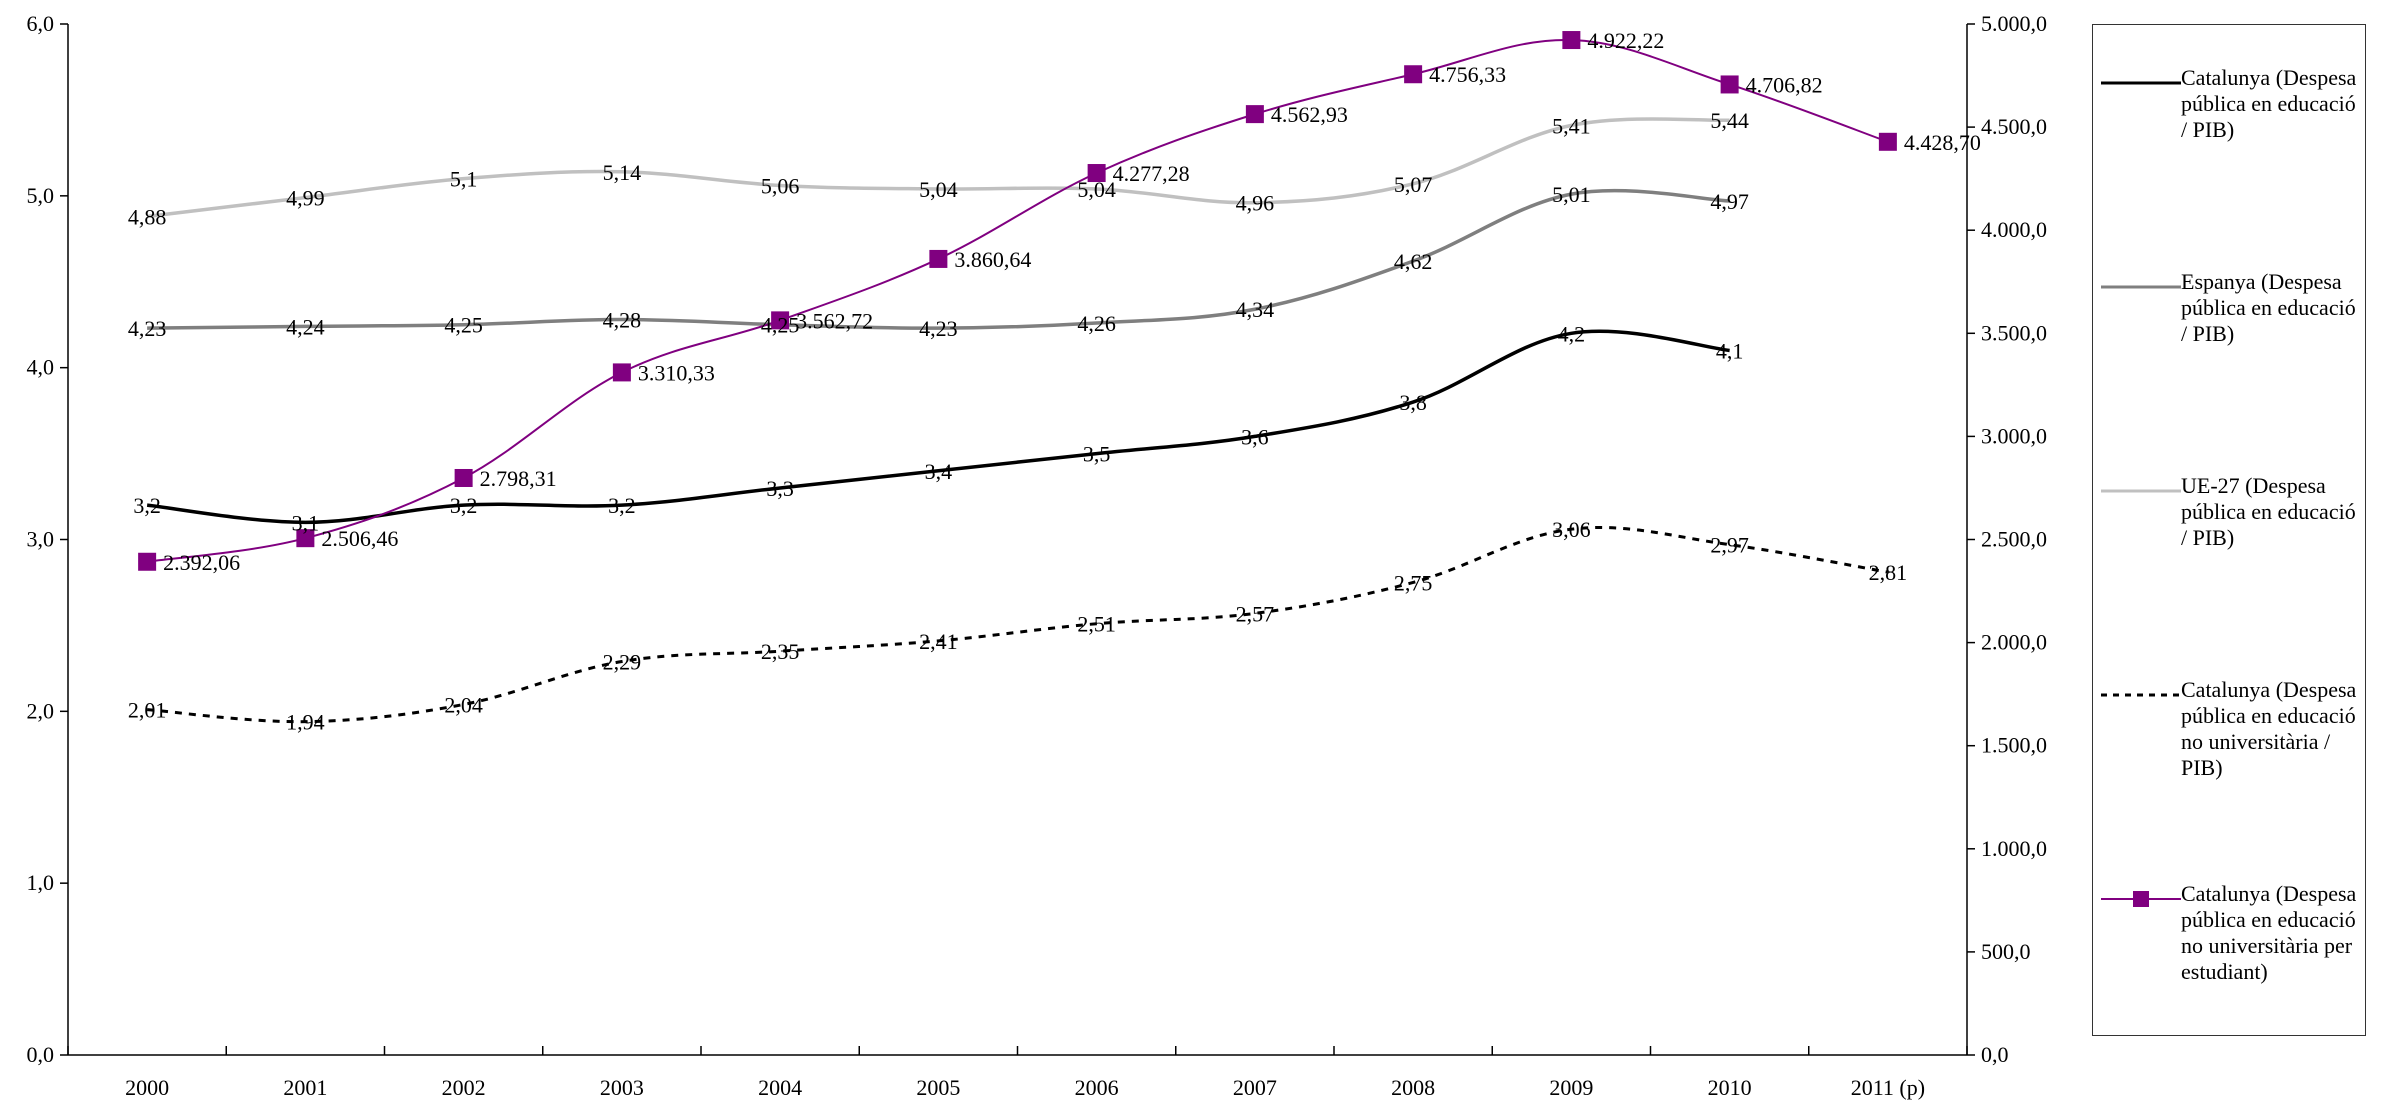  I want to click on data-label: 4.277,28, so click(1151, 173).